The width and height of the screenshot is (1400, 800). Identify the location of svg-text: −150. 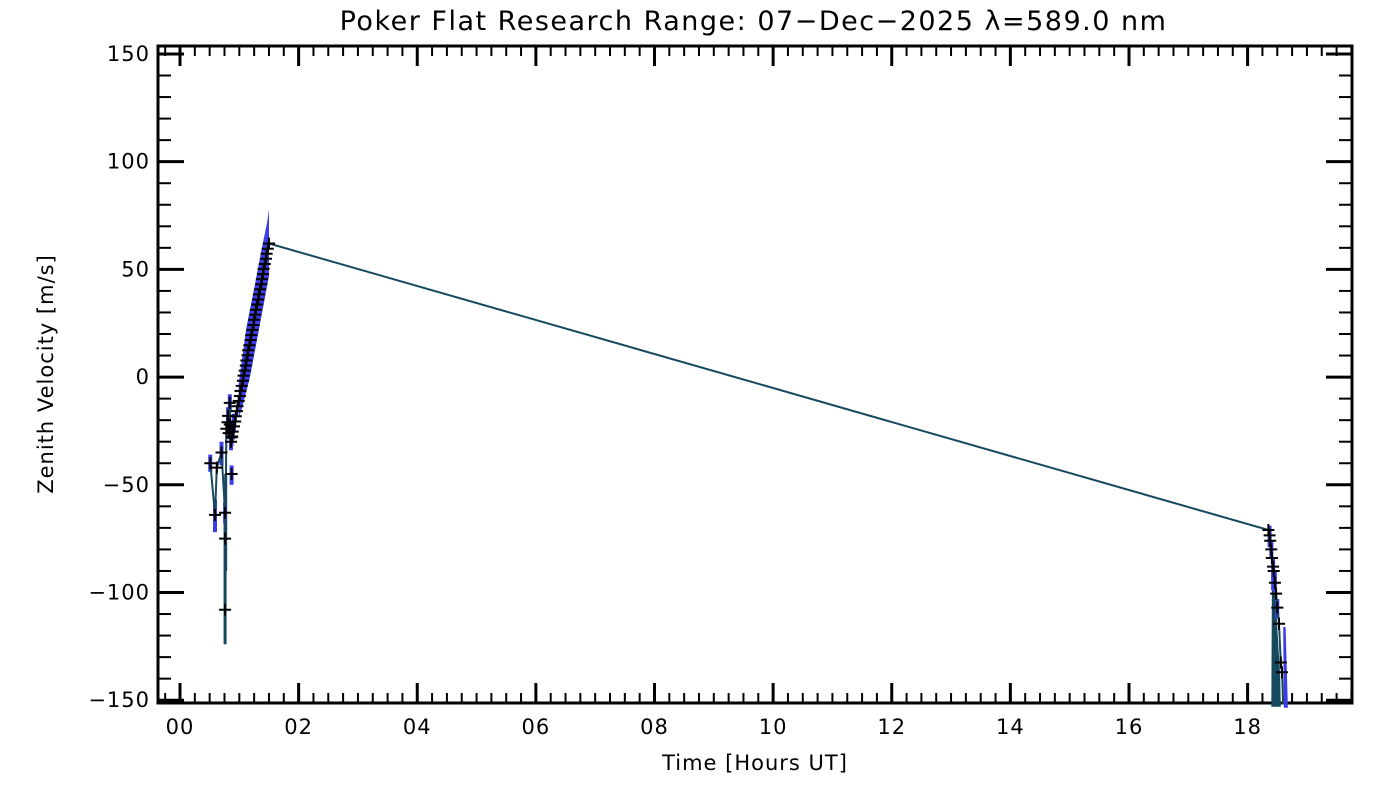
(119, 700).